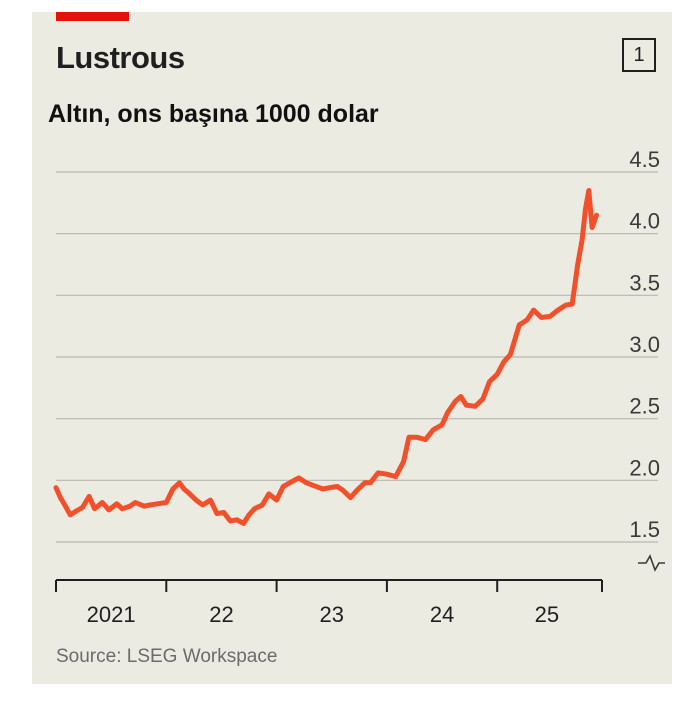  I want to click on x-tick-label: 25, so click(547, 614).